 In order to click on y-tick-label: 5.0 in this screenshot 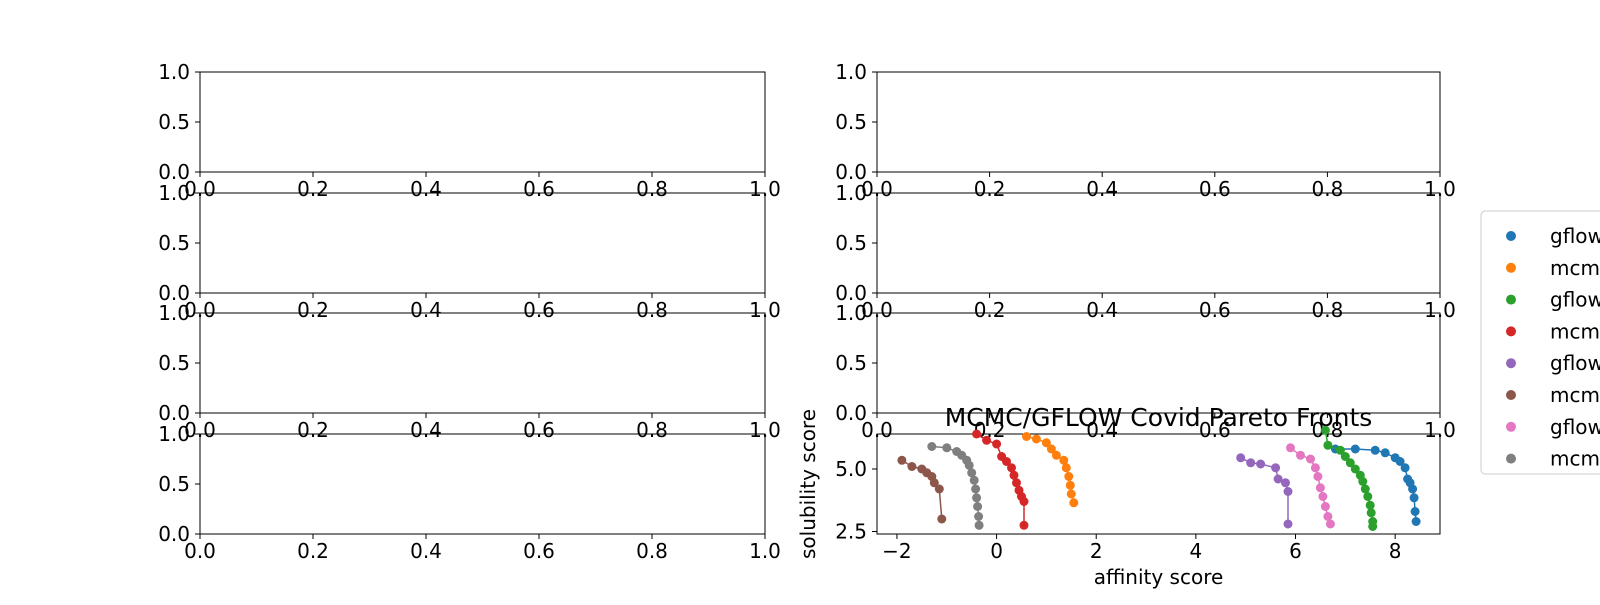, I will do `click(851, 469)`.